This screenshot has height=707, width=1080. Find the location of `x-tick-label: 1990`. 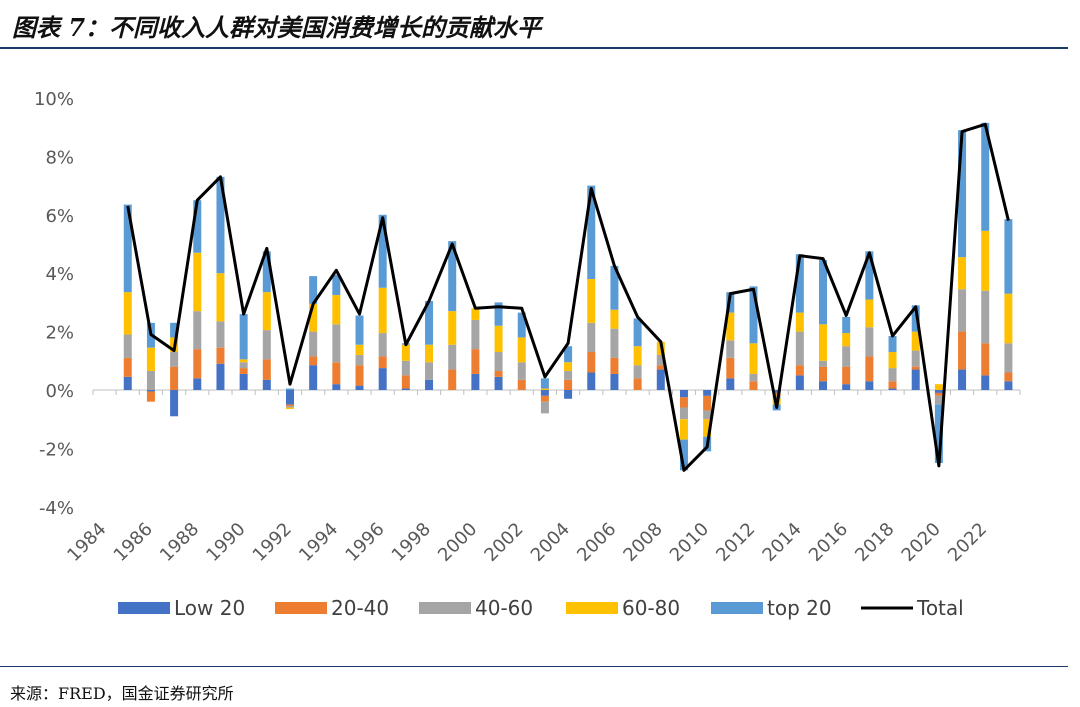

x-tick-label: 1990 is located at coordinates (225, 542).